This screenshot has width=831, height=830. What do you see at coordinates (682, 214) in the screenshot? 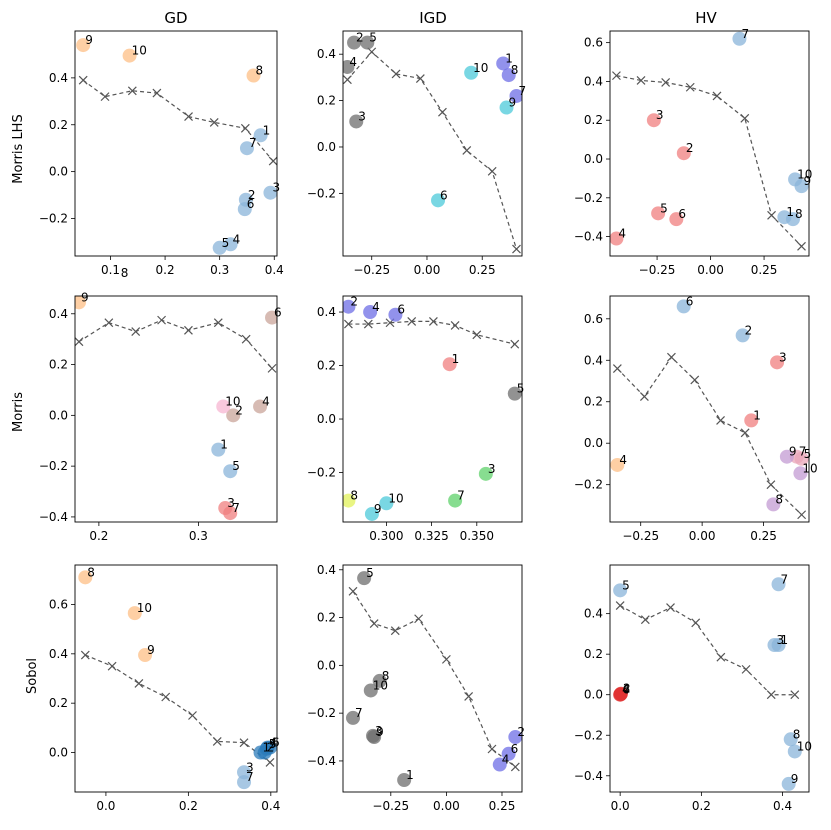
I see `panel-morris-lhs-hv-point-label-6: 6` at bounding box center [682, 214].